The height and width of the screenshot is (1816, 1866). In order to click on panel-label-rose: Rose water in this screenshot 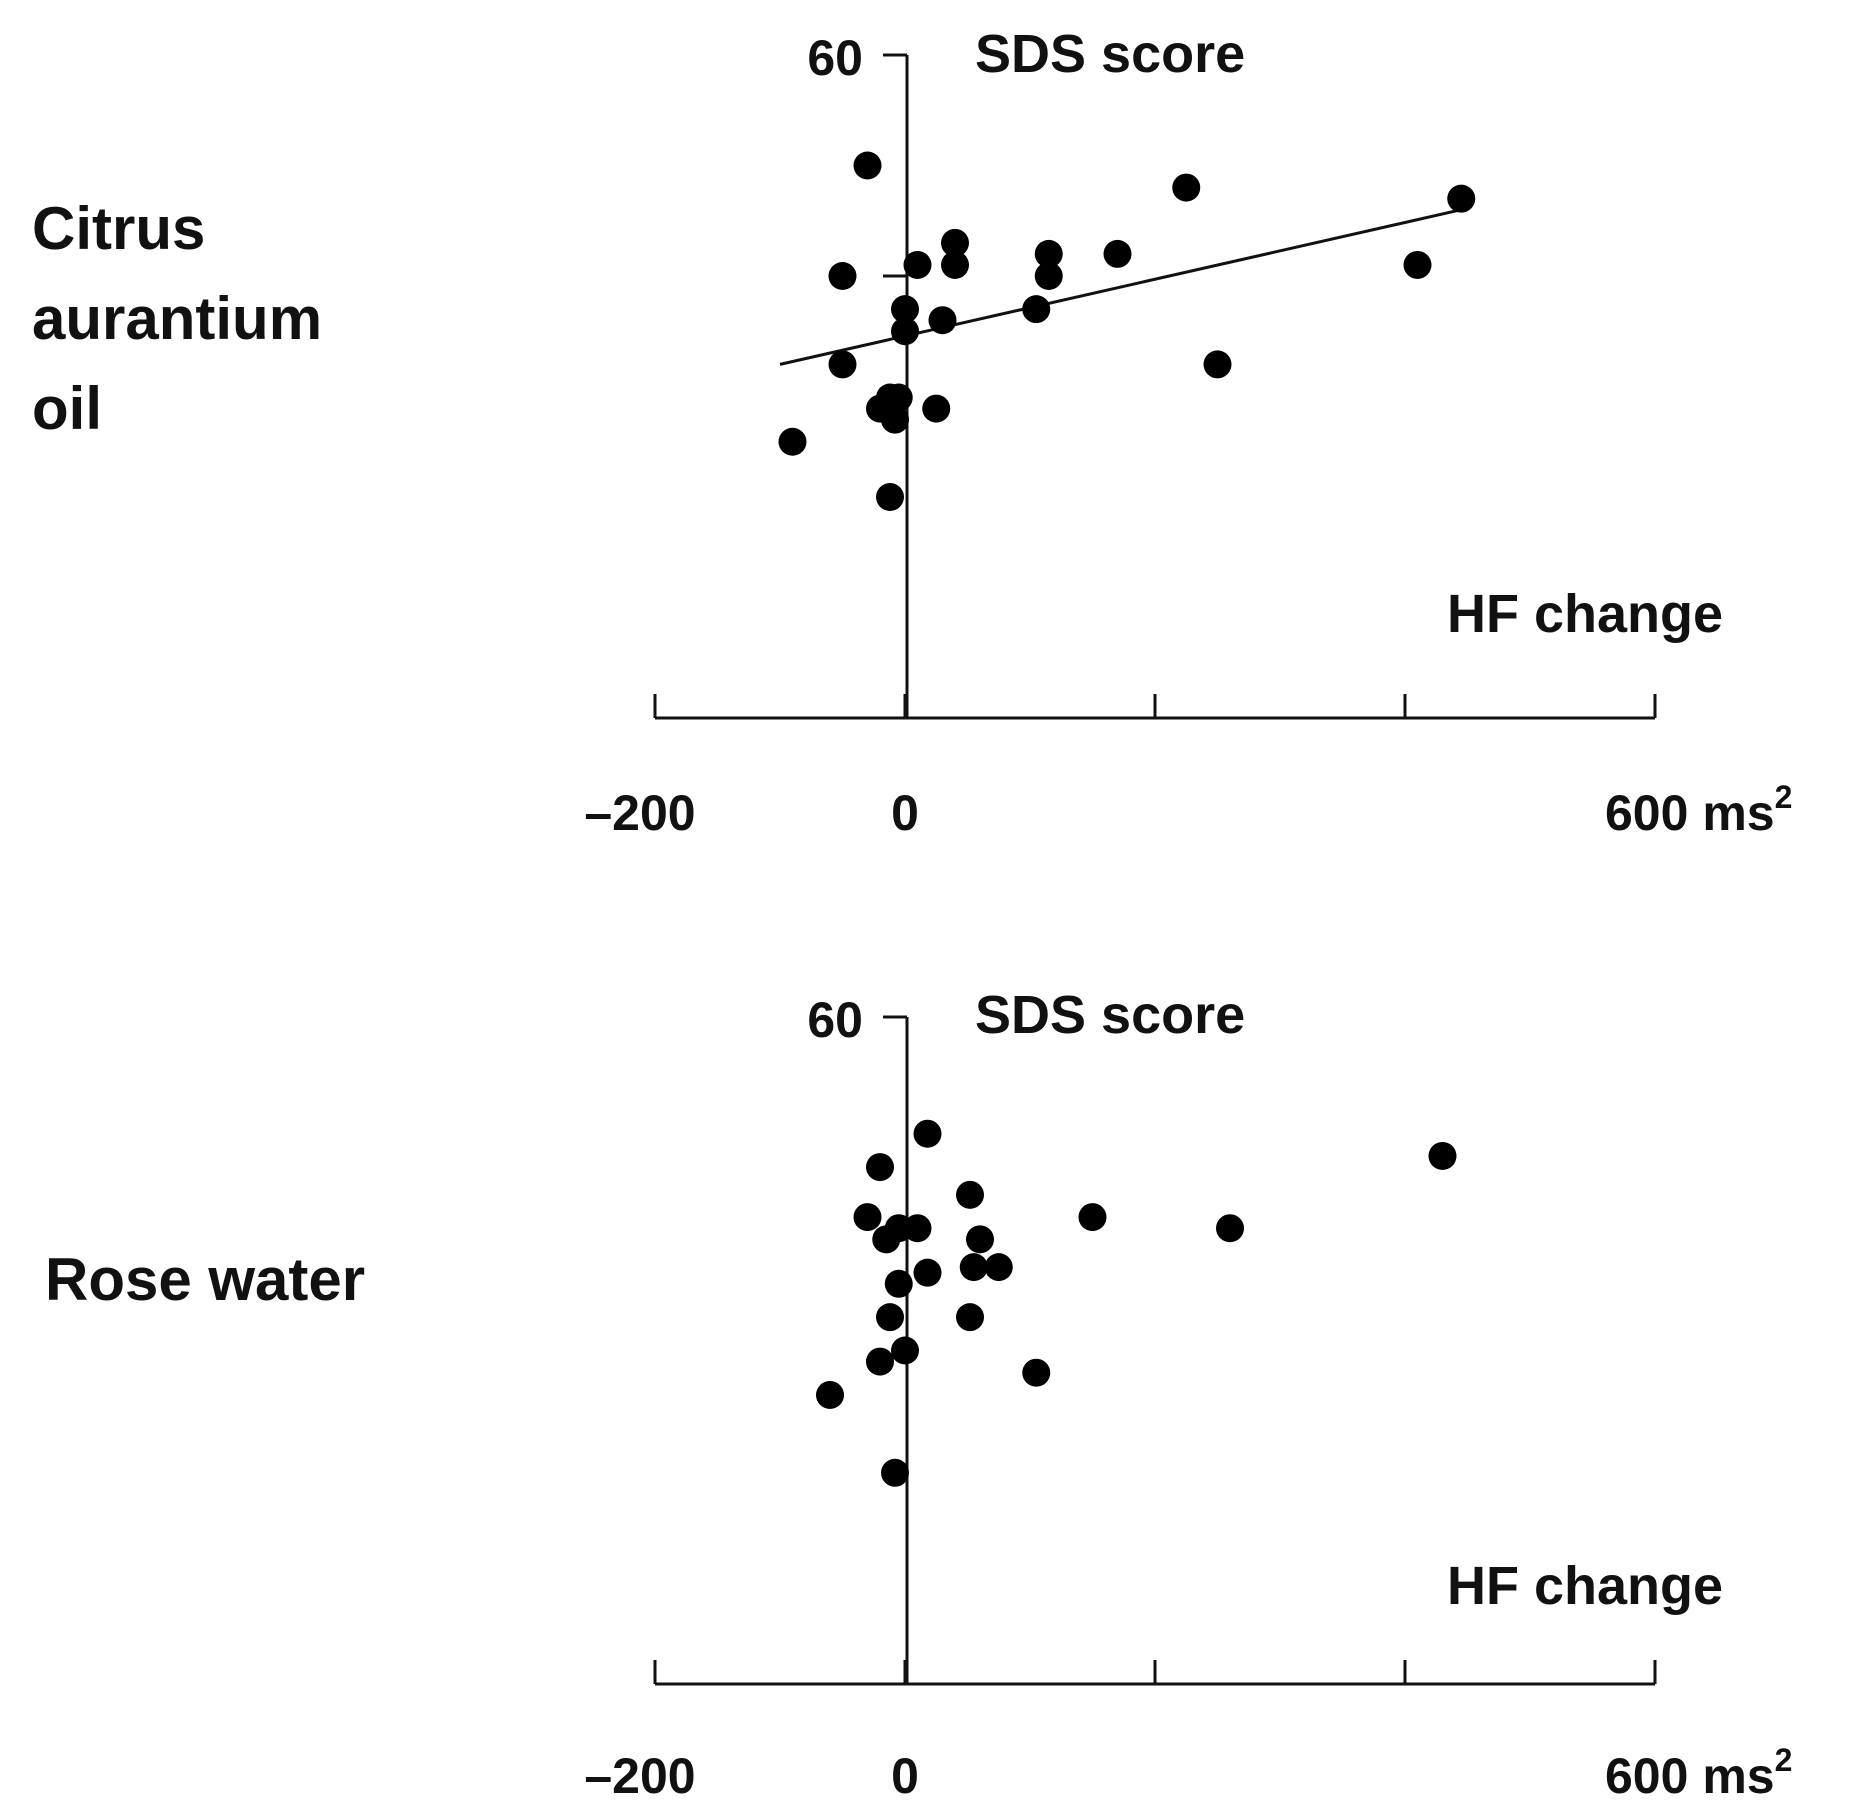, I will do `click(205, 1279)`.